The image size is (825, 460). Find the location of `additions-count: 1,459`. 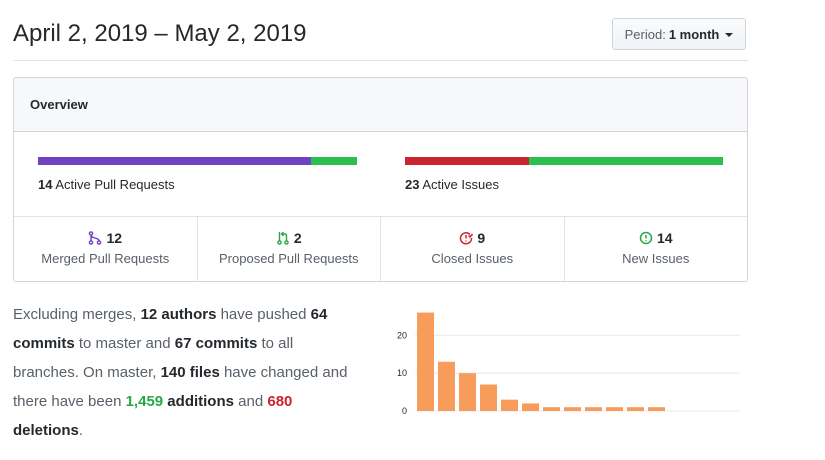

additions-count: 1,459 is located at coordinates (144, 401).